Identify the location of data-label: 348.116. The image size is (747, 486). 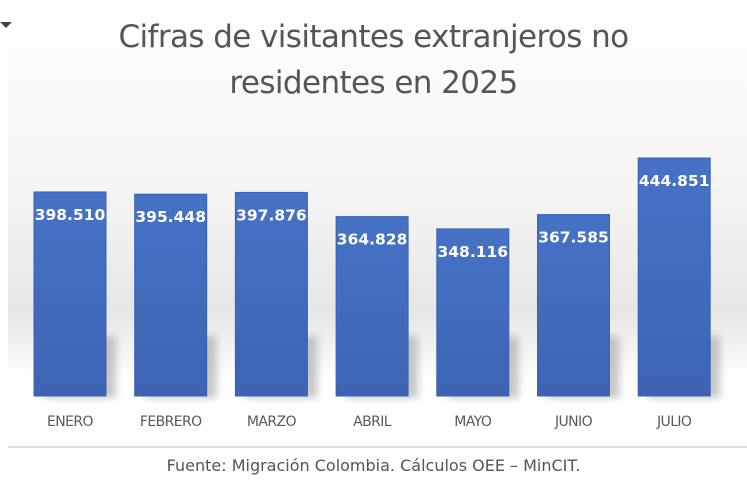
(472, 252).